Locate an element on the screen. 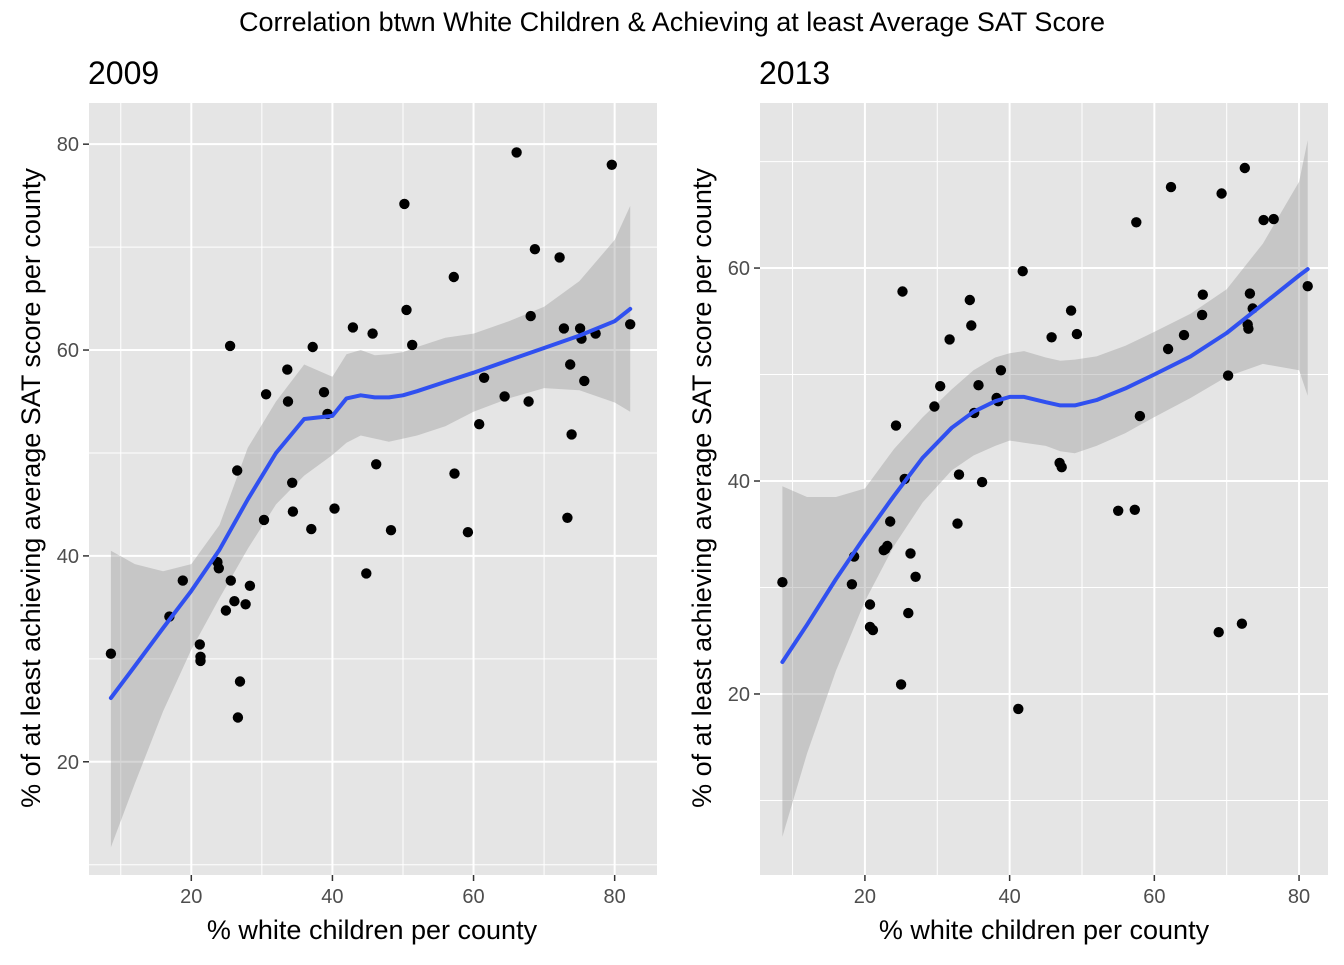 The image size is (1344, 965). x-tick-label: 40 is located at coordinates (1010, 897).